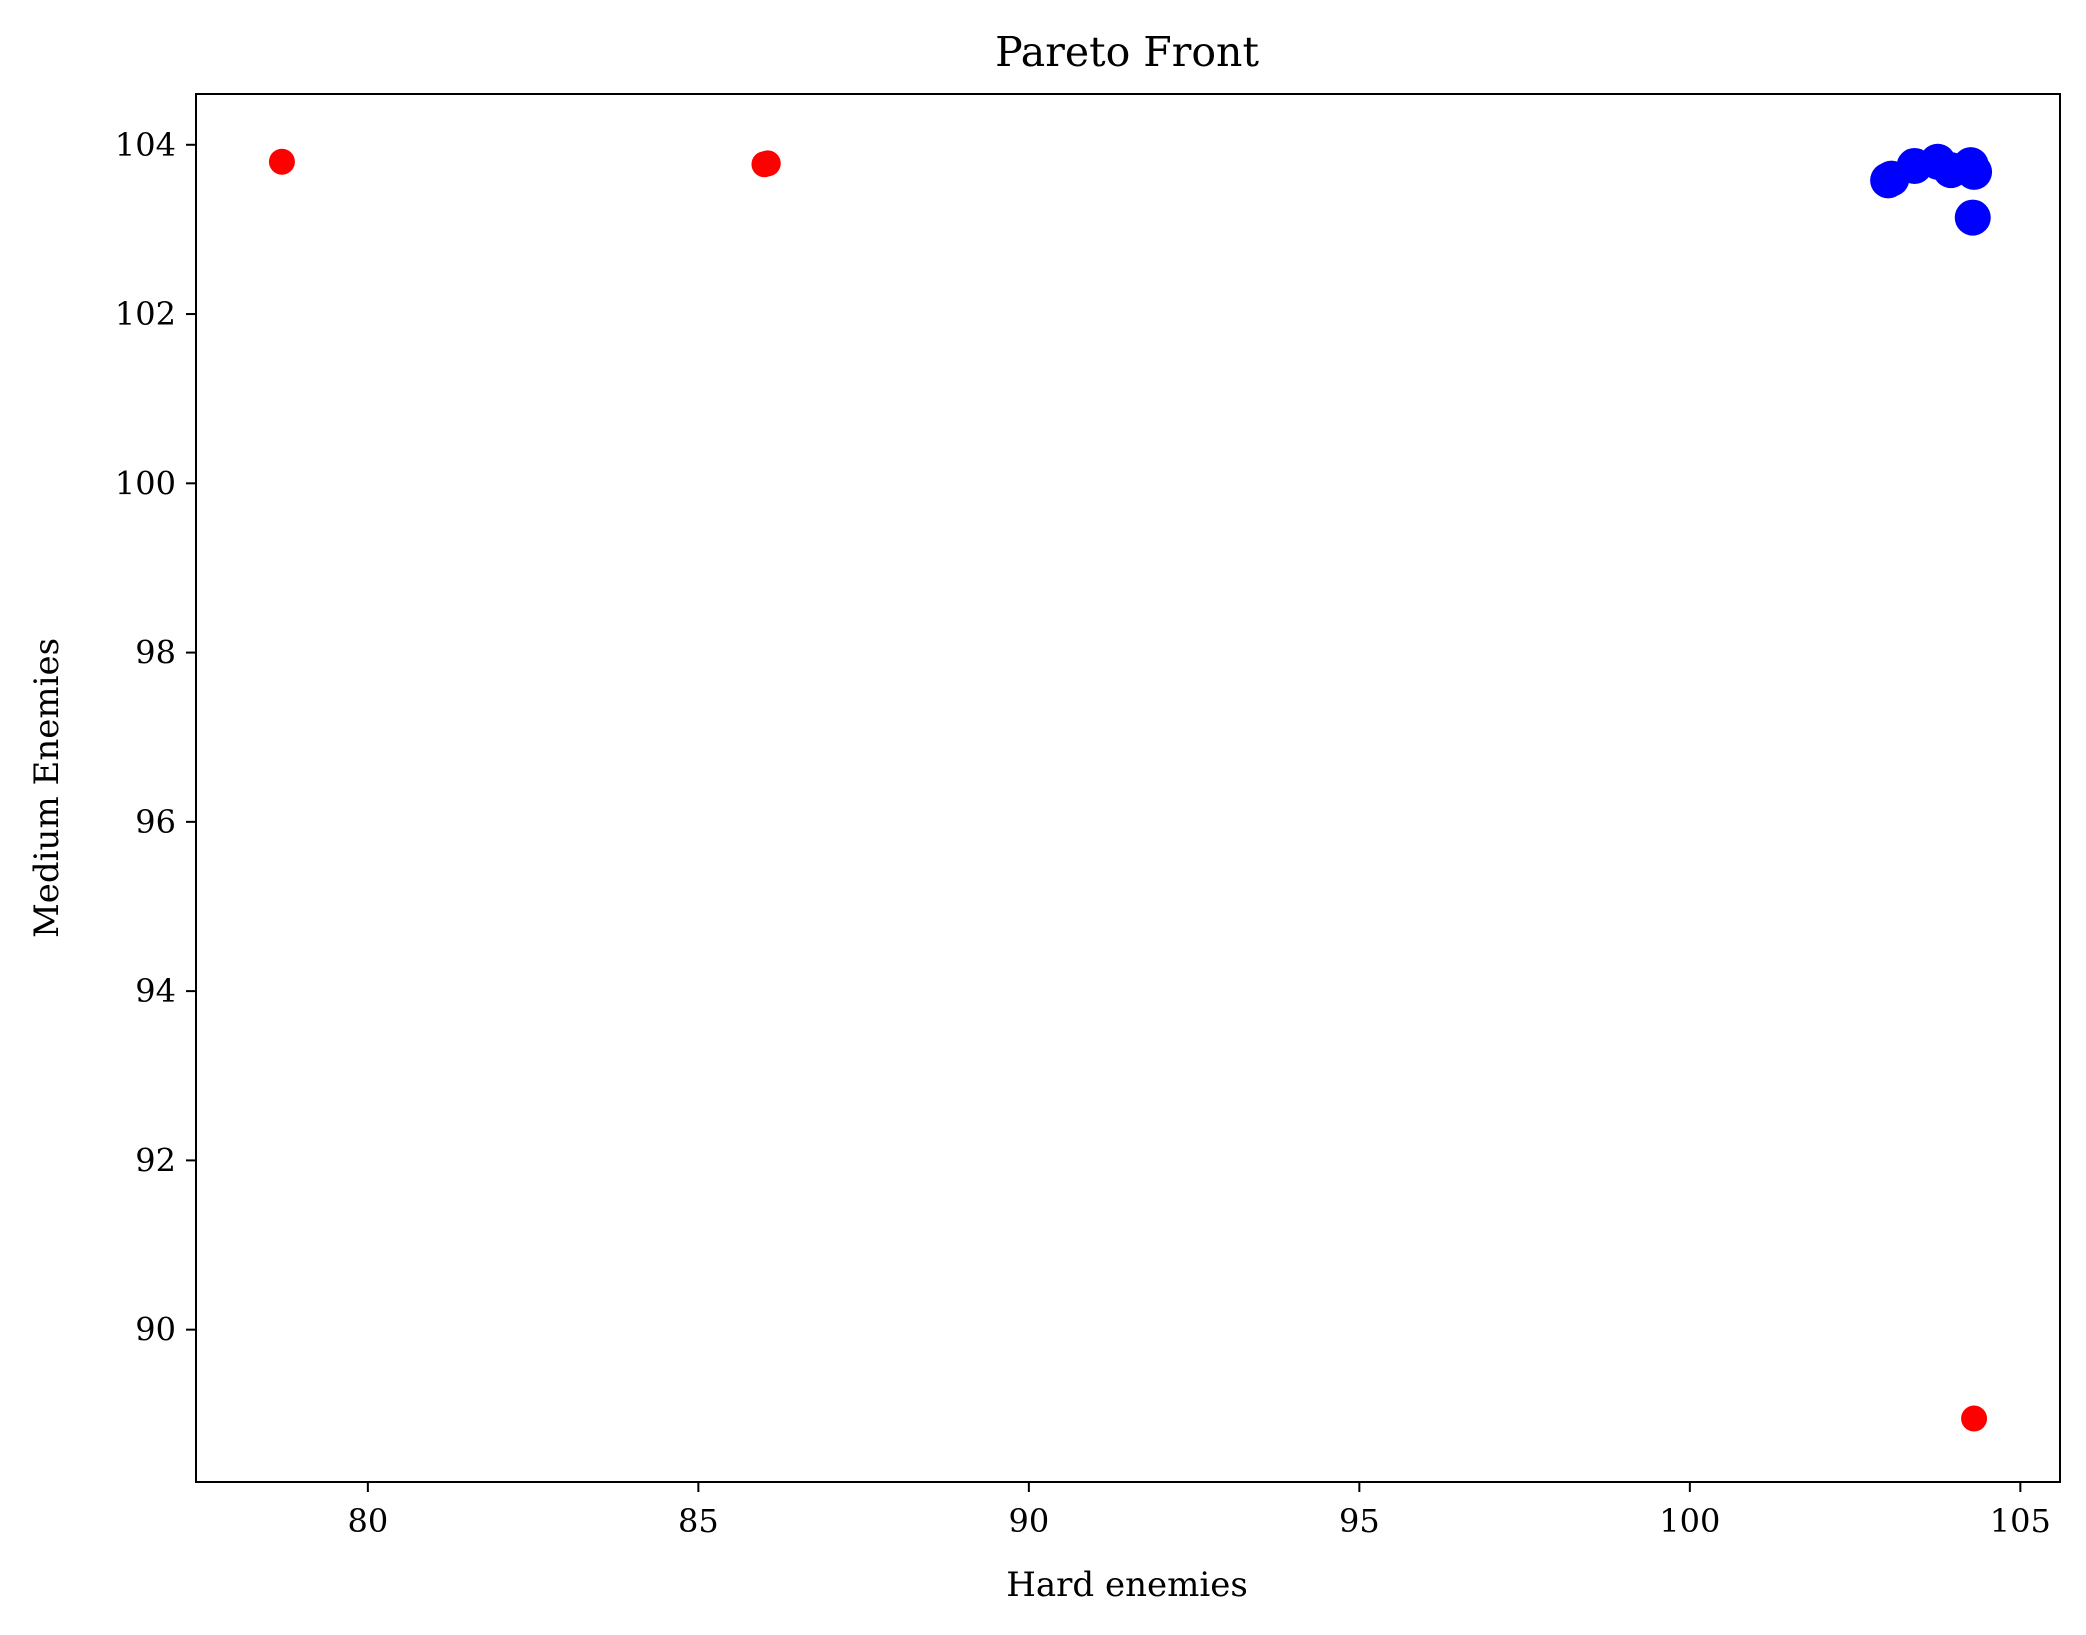 The width and height of the screenshot is (2086, 1635). Describe the element at coordinates (1127, 52) in the screenshot. I see `chart-title: Pareto Front` at that location.